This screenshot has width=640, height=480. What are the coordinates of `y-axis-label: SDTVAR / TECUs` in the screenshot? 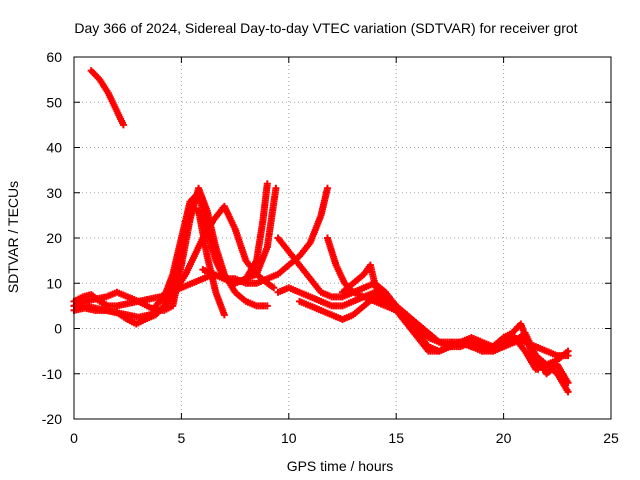 It's located at (13, 237).